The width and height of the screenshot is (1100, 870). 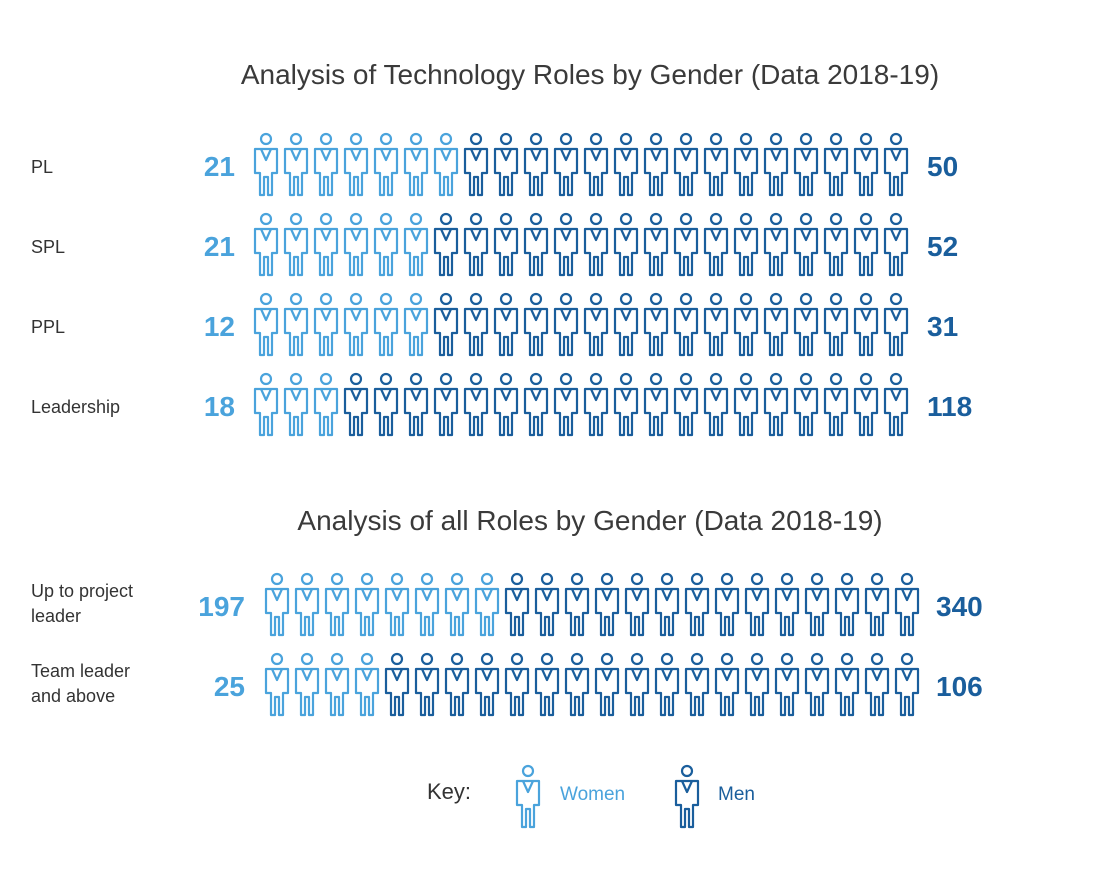 What do you see at coordinates (48, 247) in the screenshot?
I see `row-label-spl: SPL` at bounding box center [48, 247].